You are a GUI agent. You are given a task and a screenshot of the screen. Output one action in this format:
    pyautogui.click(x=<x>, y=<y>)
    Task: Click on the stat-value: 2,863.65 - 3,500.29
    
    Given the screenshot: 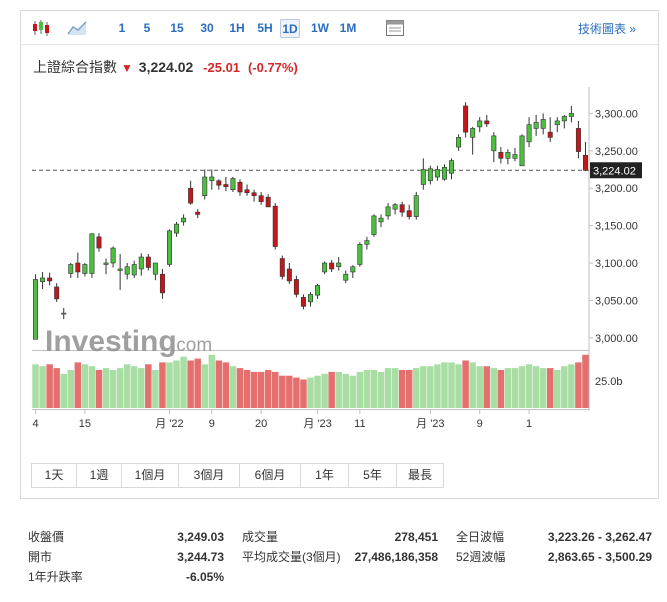 What is the action you would take?
    pyautogui.click(x=599, y=557)
    